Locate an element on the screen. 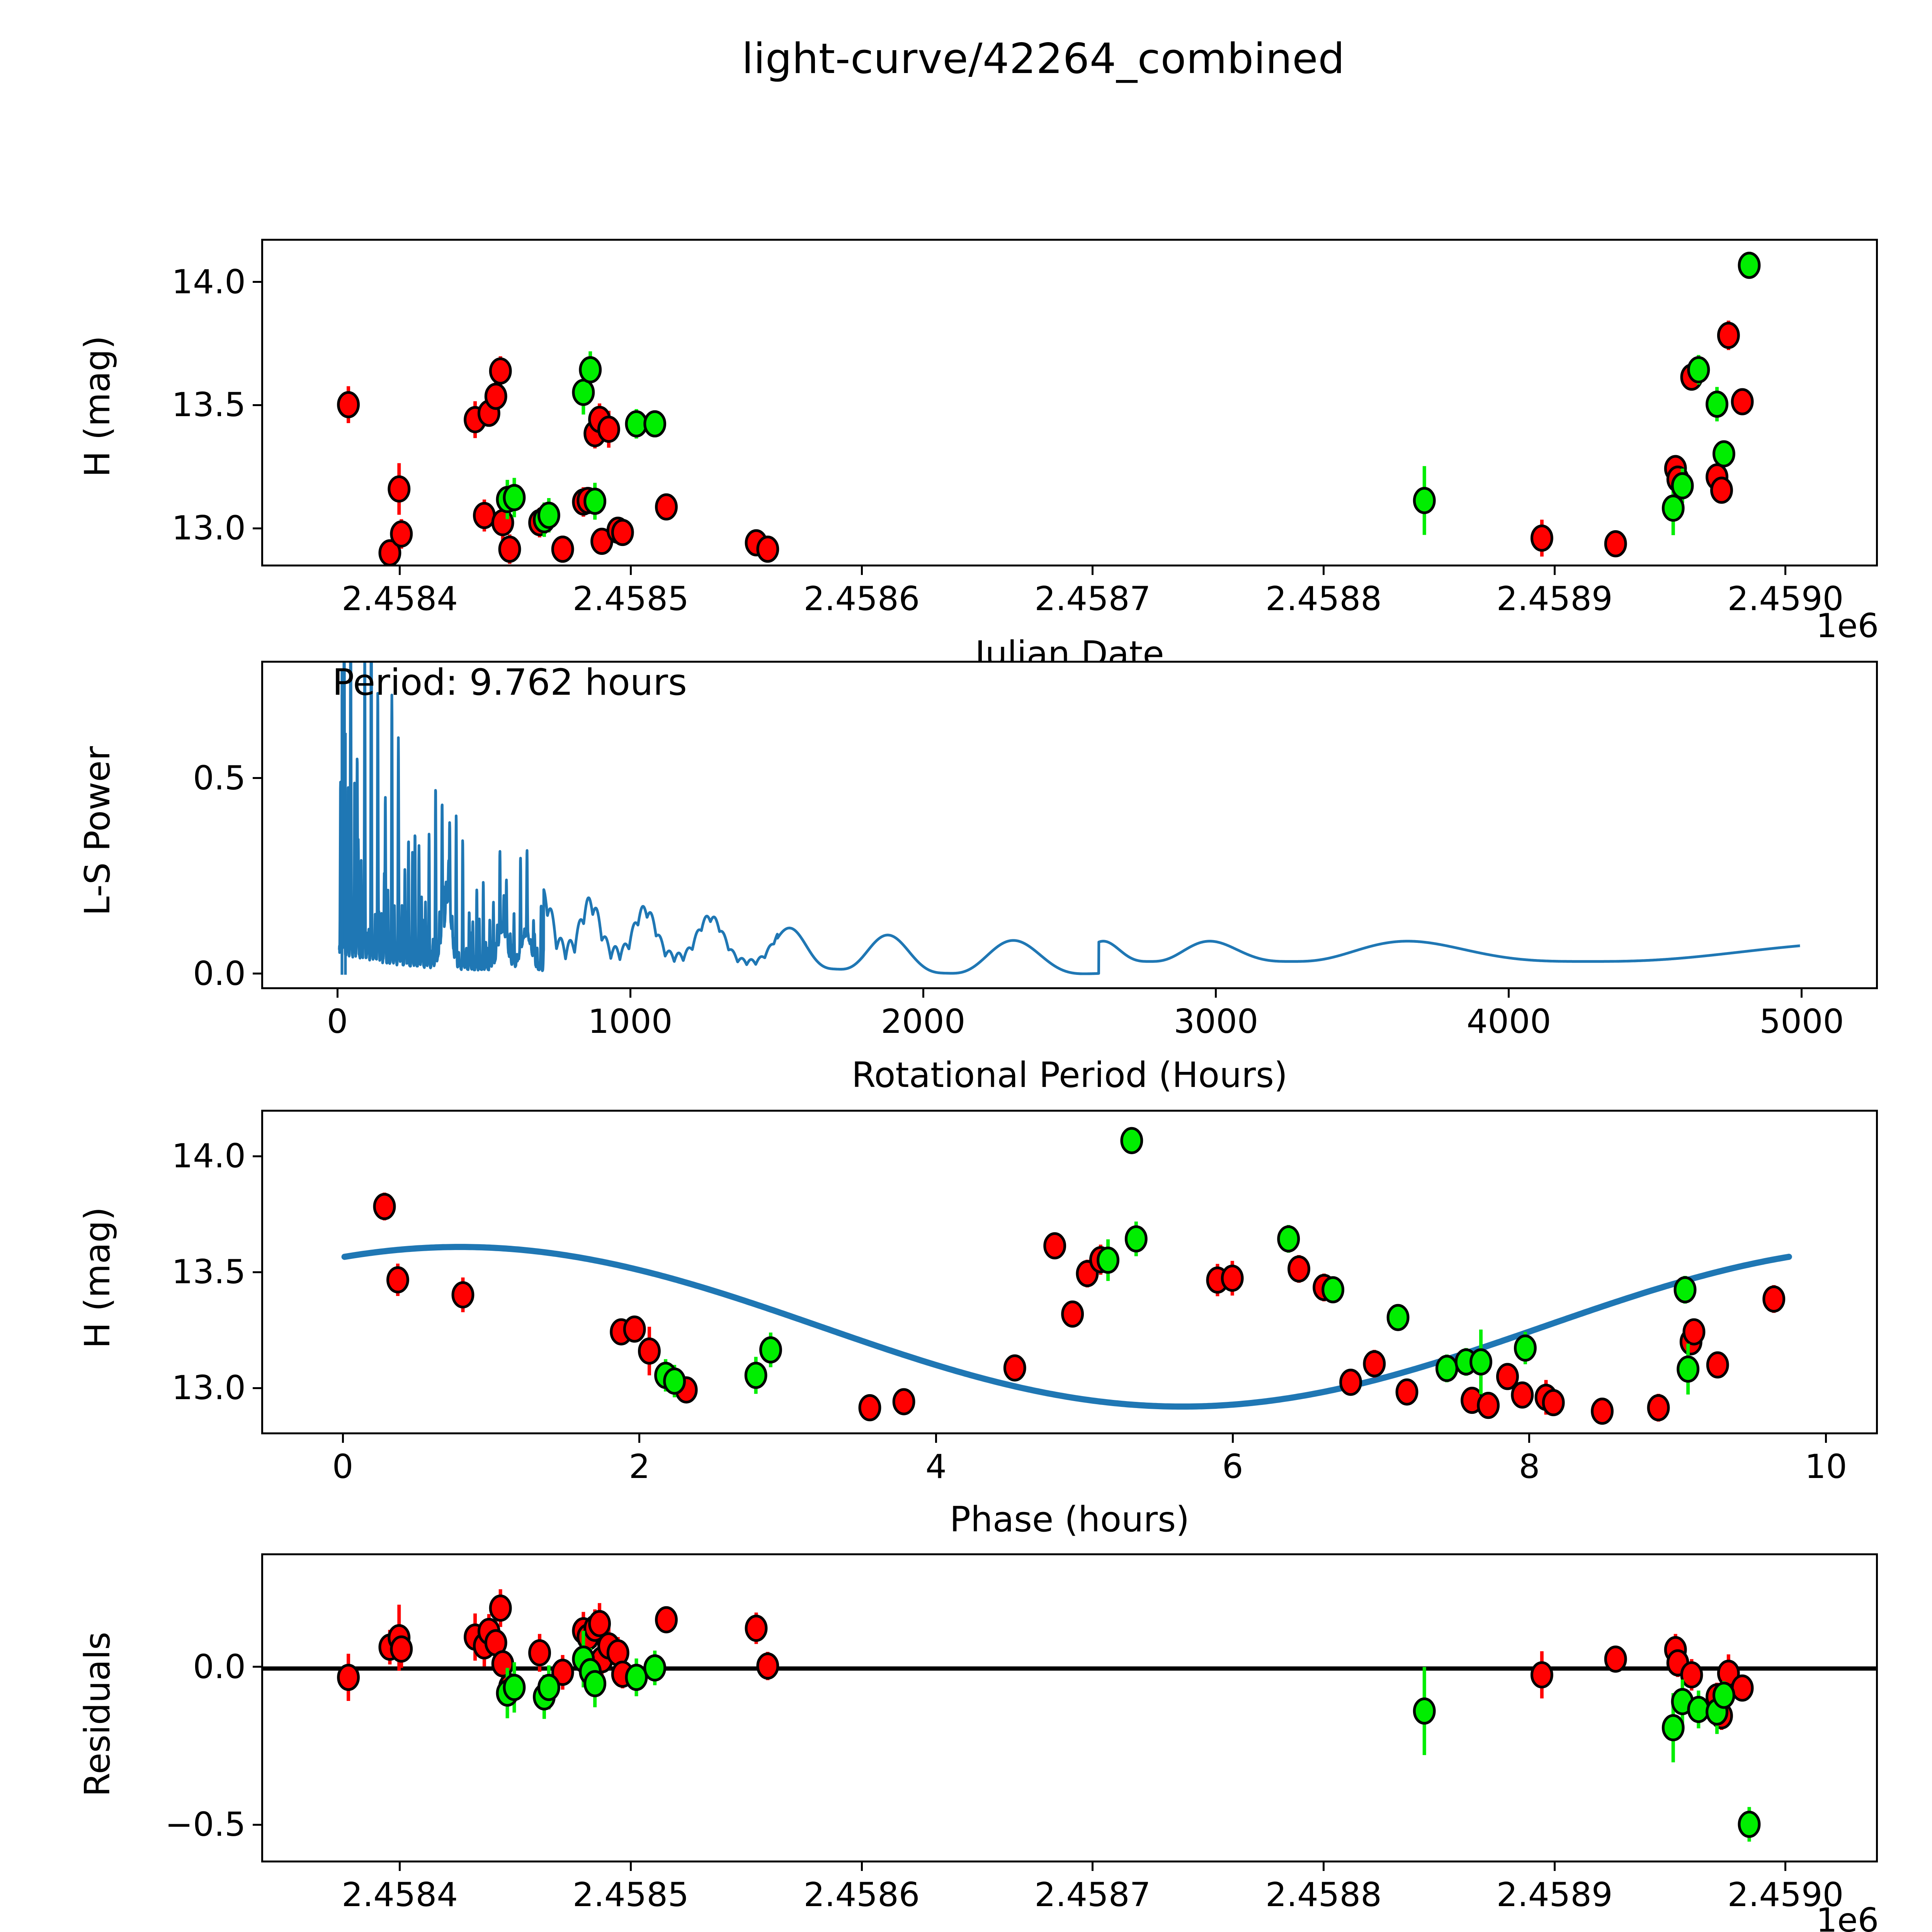  periodogram-plot-area is located at coordinates (1070, 819).